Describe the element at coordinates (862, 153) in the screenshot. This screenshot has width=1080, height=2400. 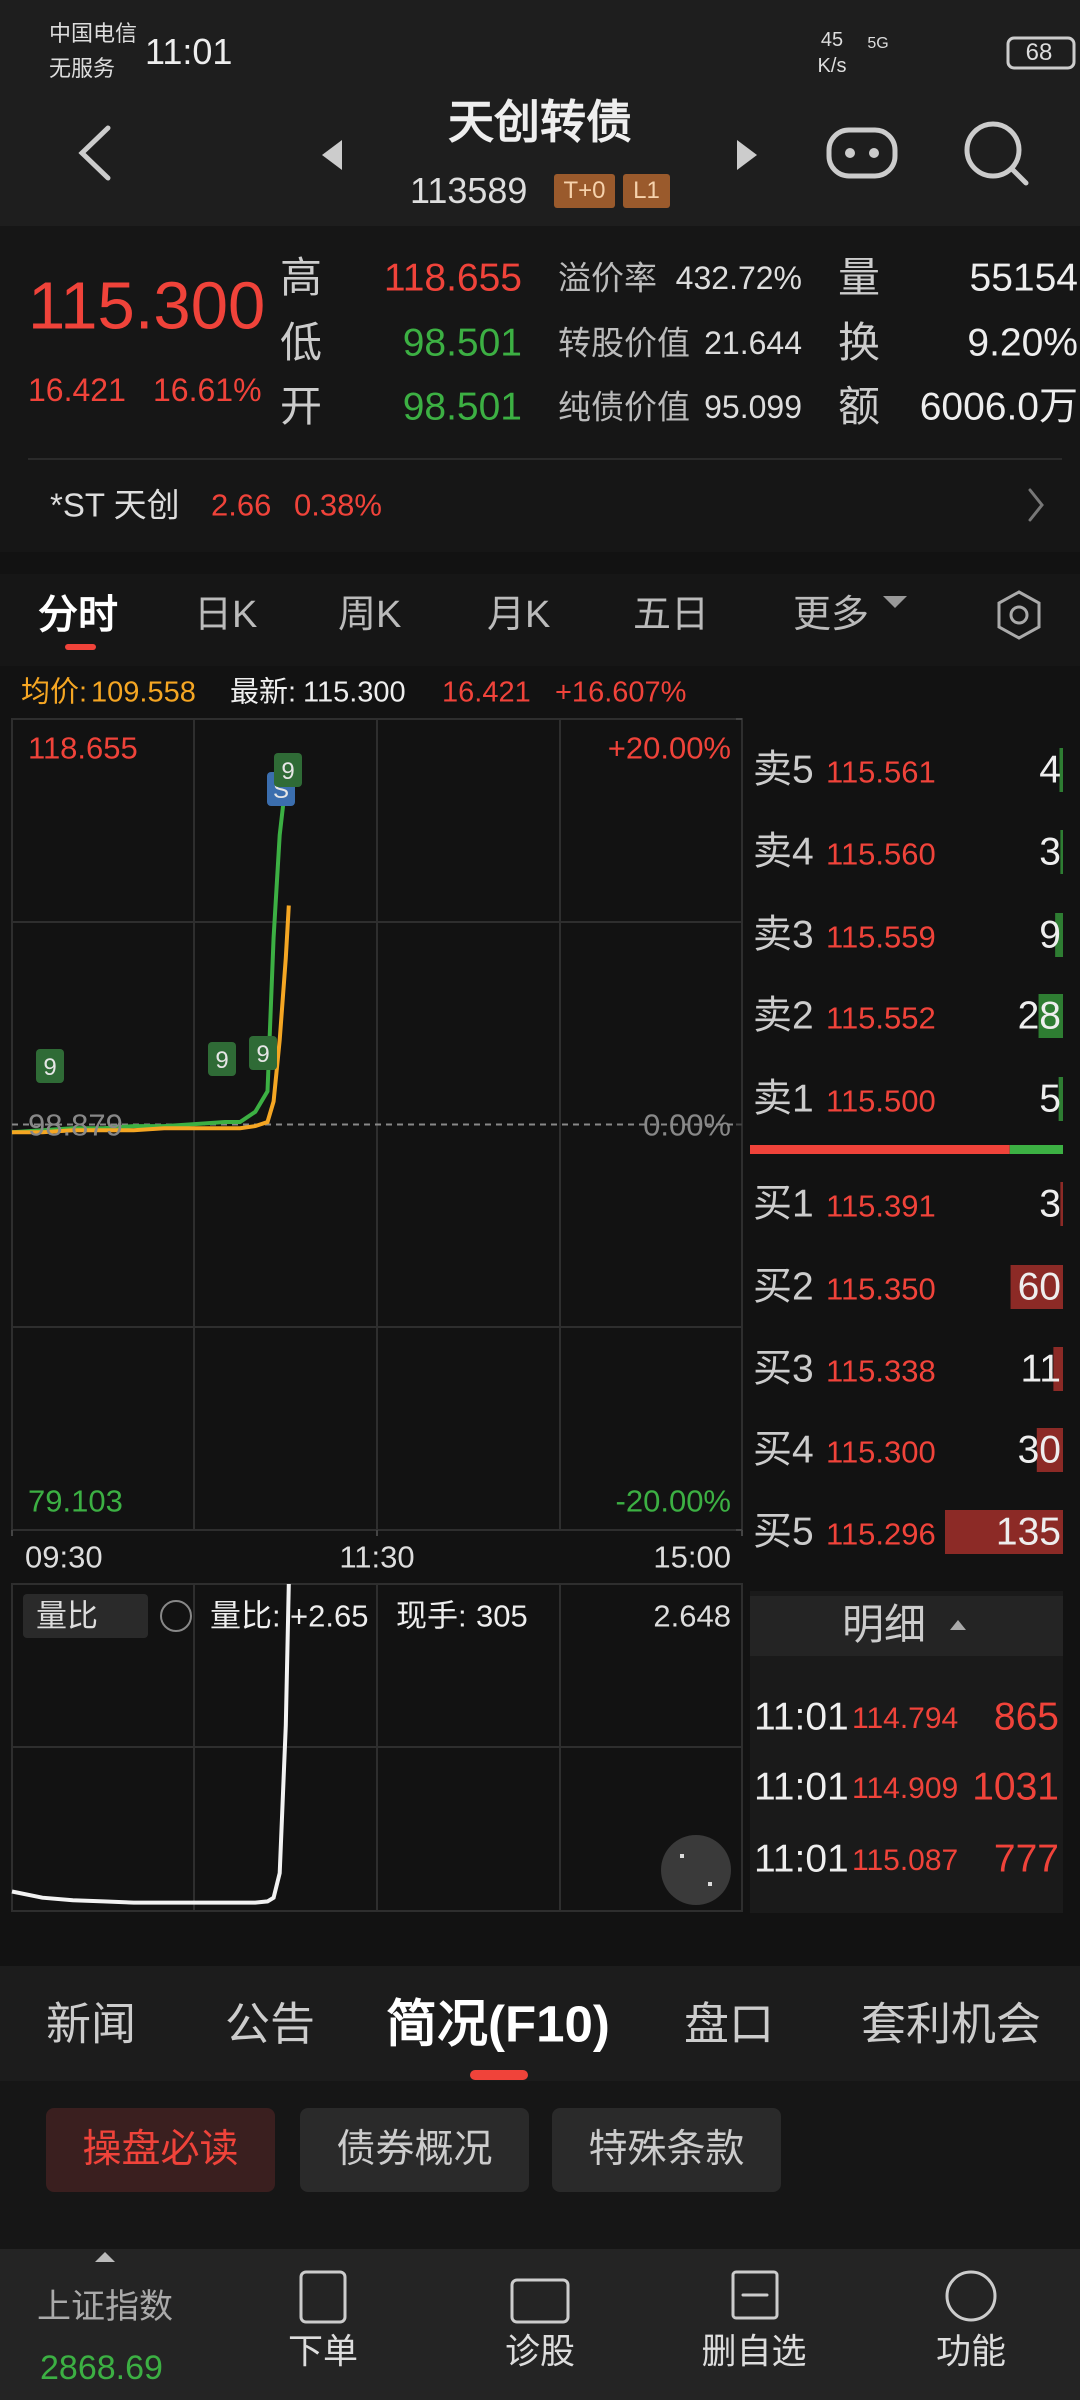
I see `robot-icon` at that location.